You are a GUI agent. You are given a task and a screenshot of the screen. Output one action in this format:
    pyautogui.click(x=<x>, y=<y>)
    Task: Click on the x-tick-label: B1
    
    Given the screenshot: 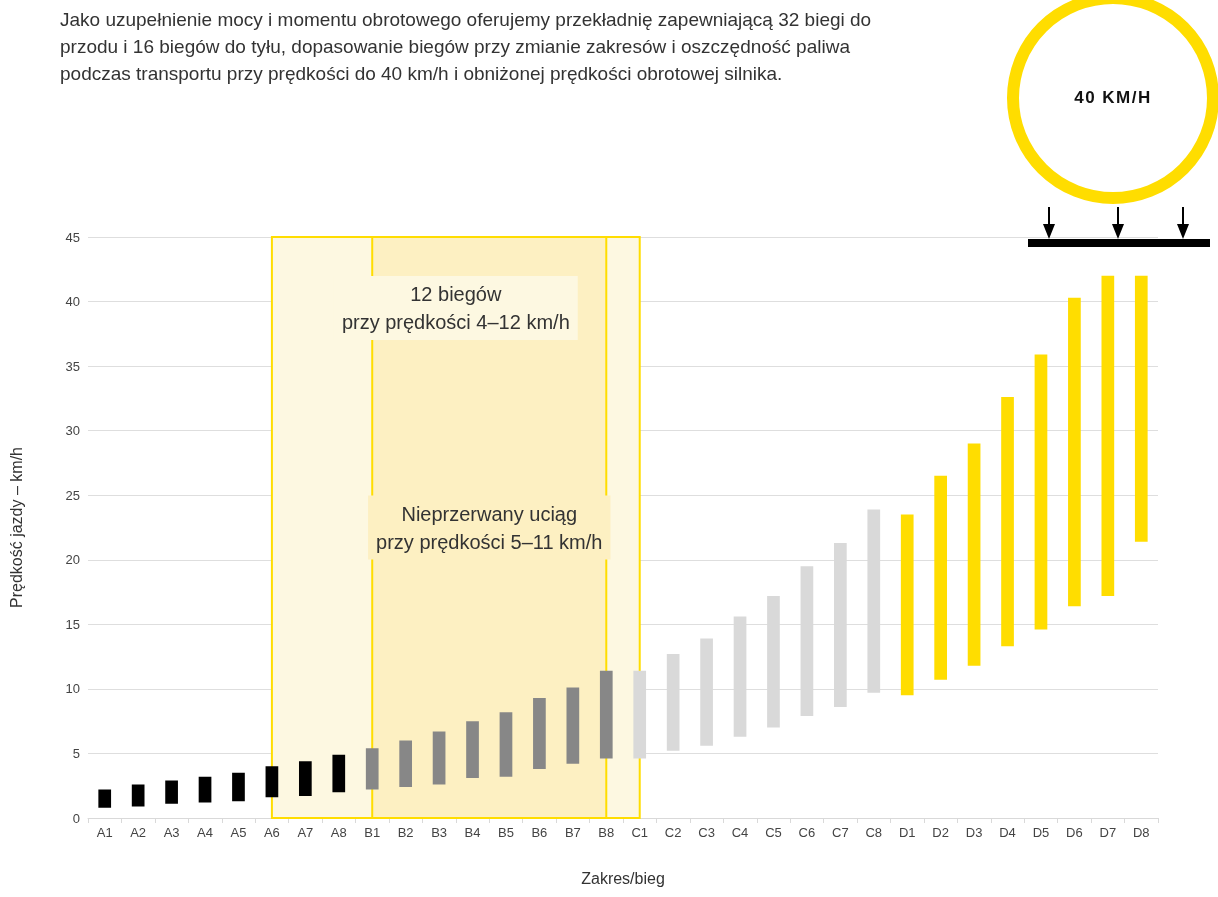 What is the action you would take?
    pyautogui.click(x=372, y=832)
    